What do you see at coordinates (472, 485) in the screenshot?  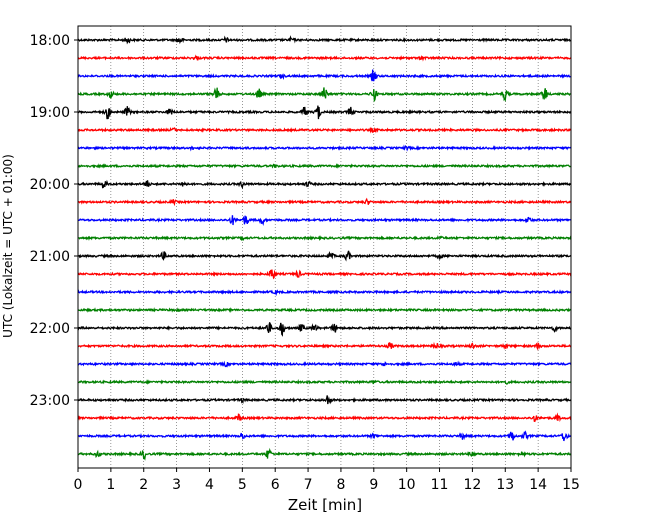 I see `x-tick-label: 12` at bounding box center [472, 485].